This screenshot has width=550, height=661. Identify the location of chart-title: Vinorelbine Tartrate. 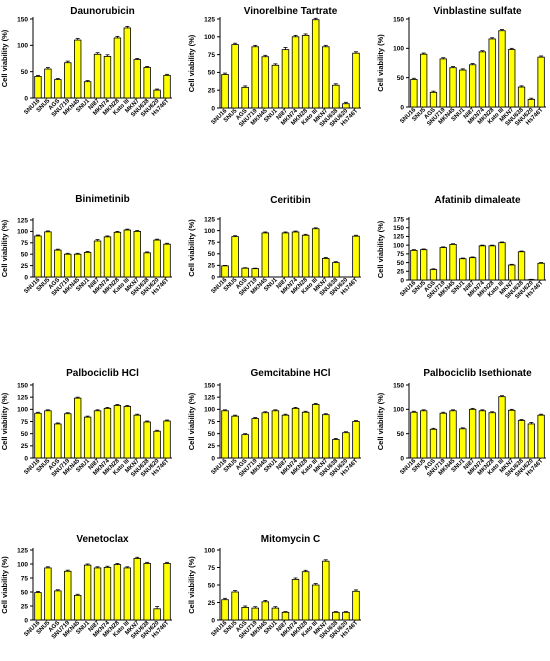
(291, 11).